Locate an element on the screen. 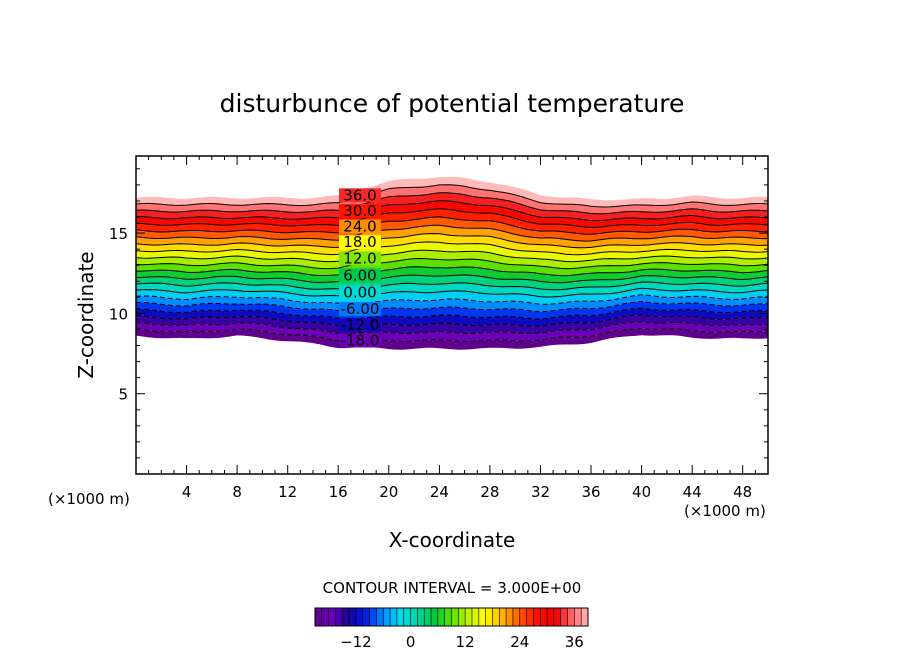  contour-label-9: 36.0 is located at coordinates (359, 195).